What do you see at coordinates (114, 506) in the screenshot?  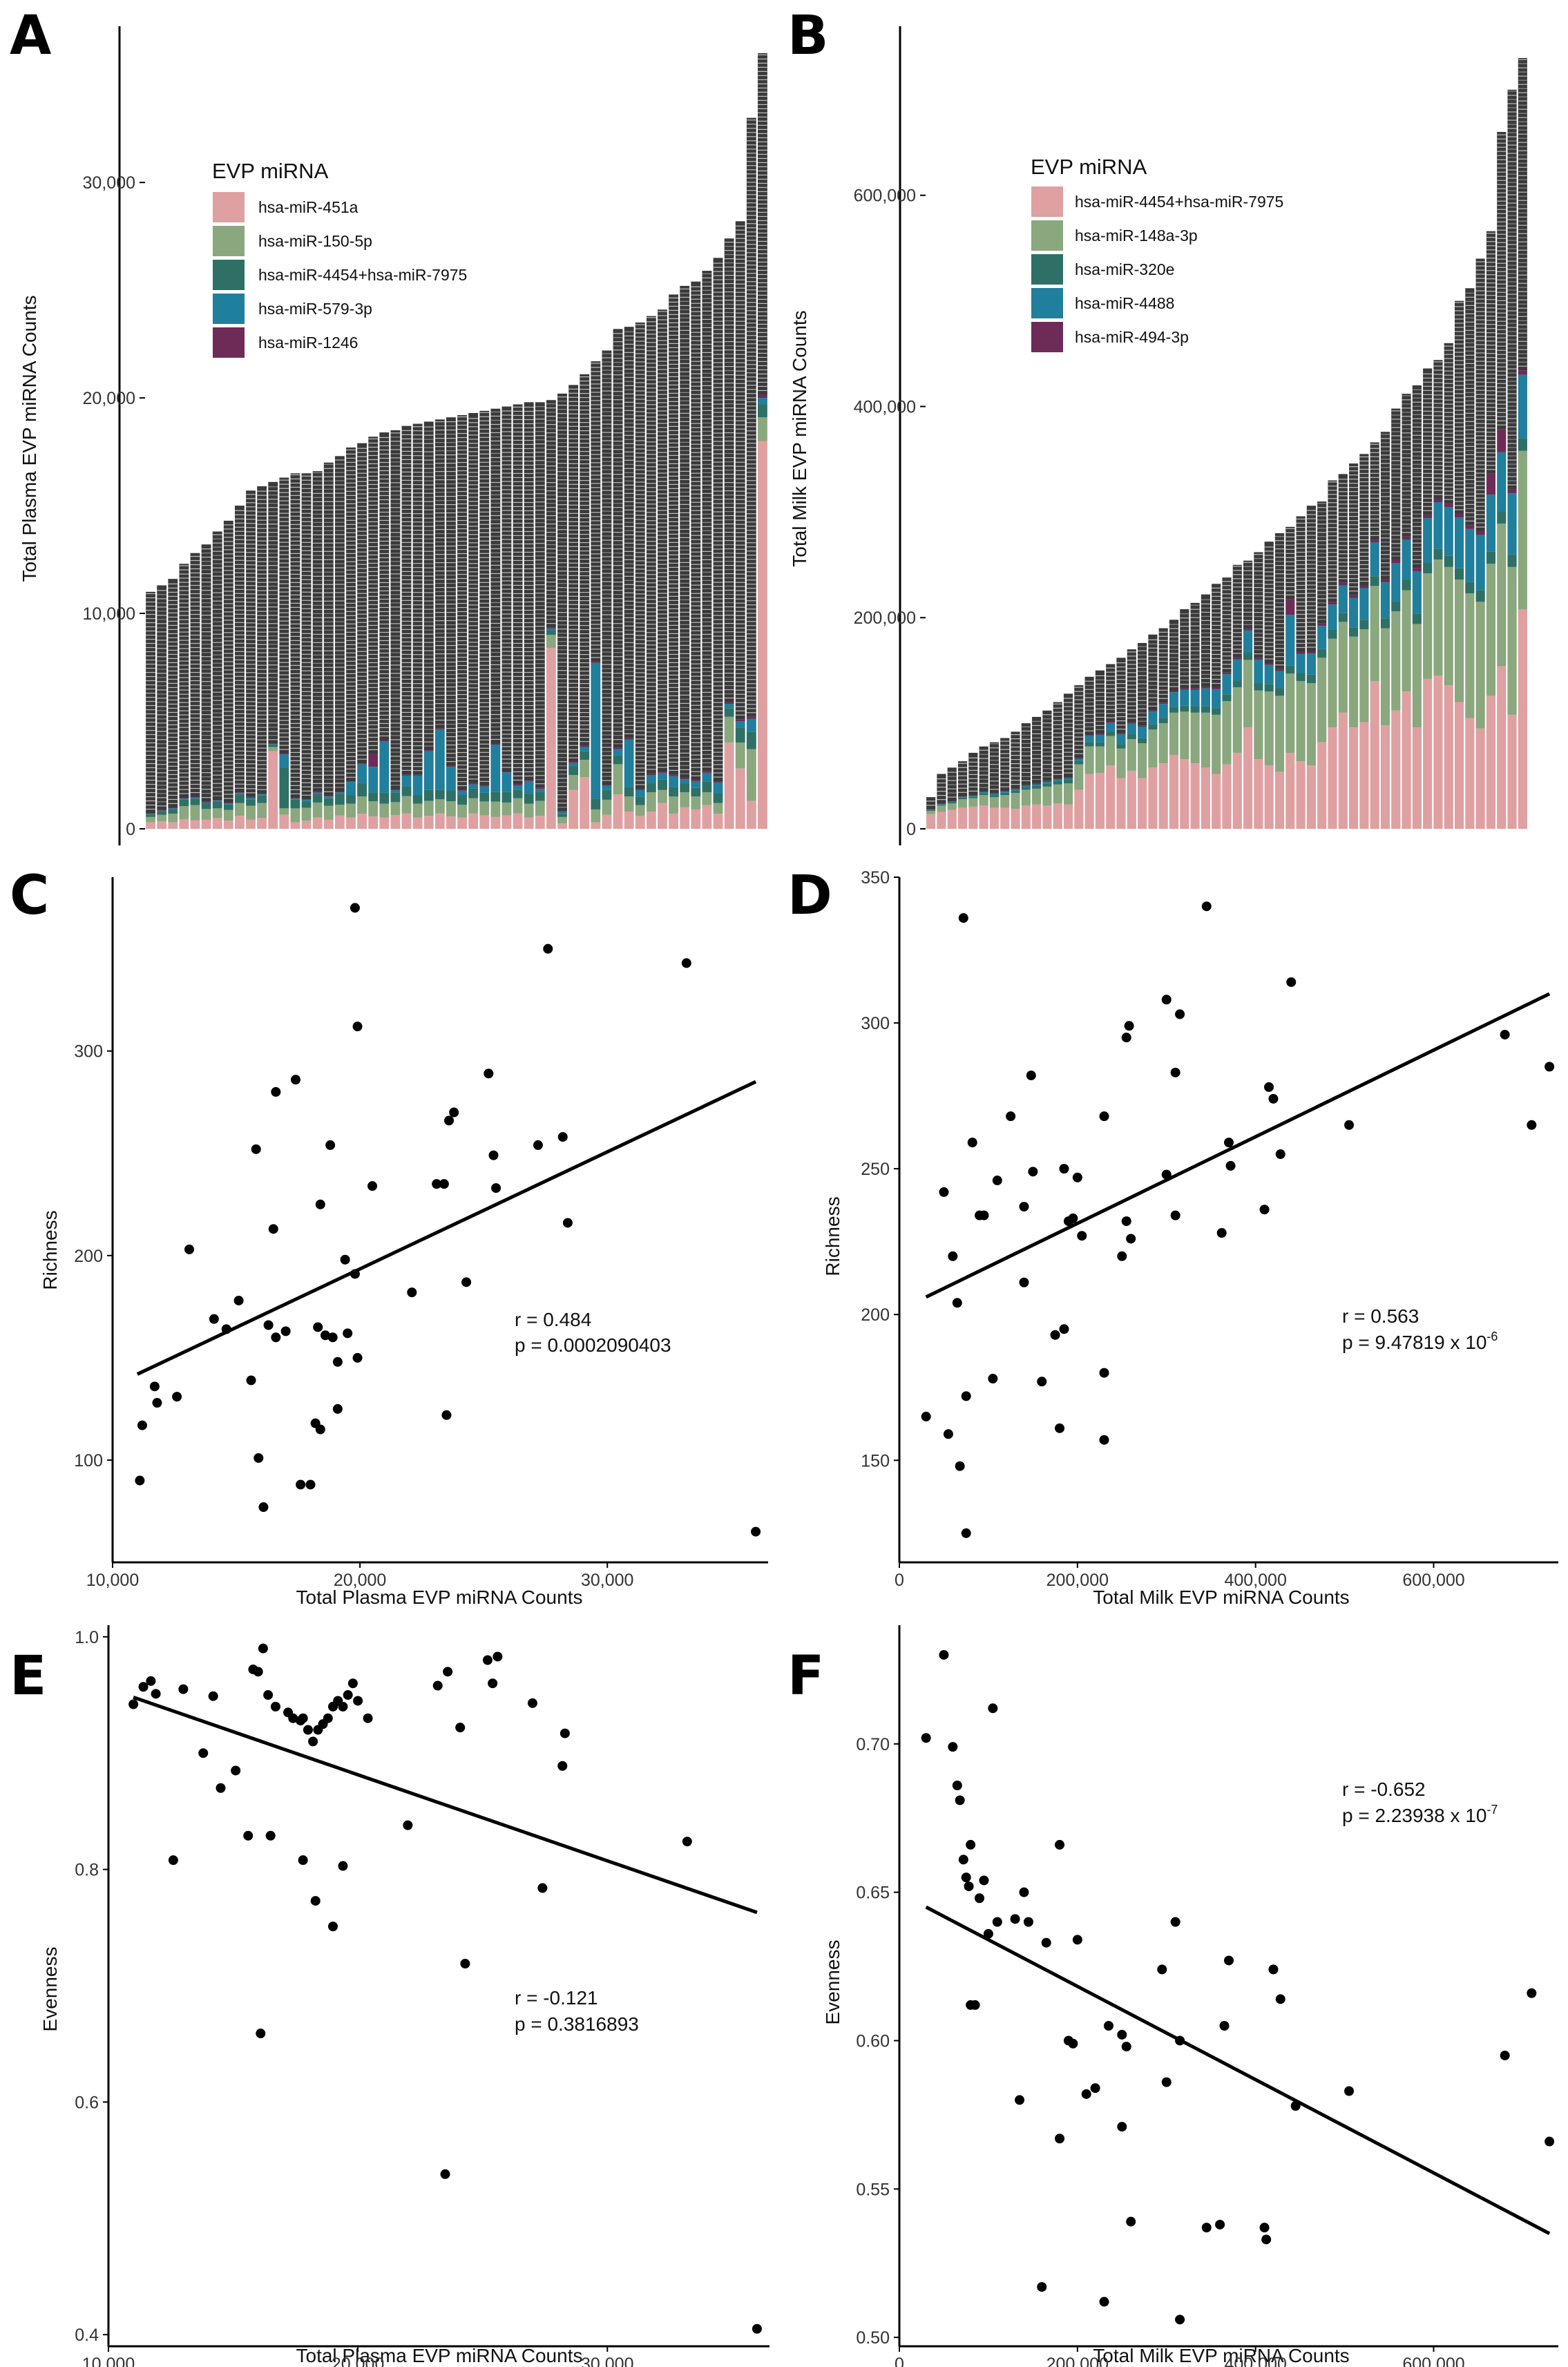 I see `panel-a-y-ticks: 0 10,000 20,000 30,000` at bounding box center [114, 506].